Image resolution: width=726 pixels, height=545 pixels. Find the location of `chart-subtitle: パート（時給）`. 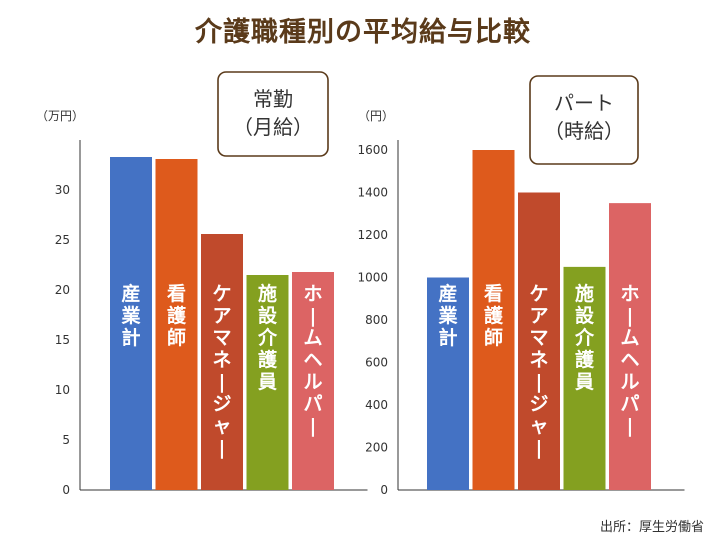

chart-subtitle: パート（時給） is located at coordinates (584, 117).